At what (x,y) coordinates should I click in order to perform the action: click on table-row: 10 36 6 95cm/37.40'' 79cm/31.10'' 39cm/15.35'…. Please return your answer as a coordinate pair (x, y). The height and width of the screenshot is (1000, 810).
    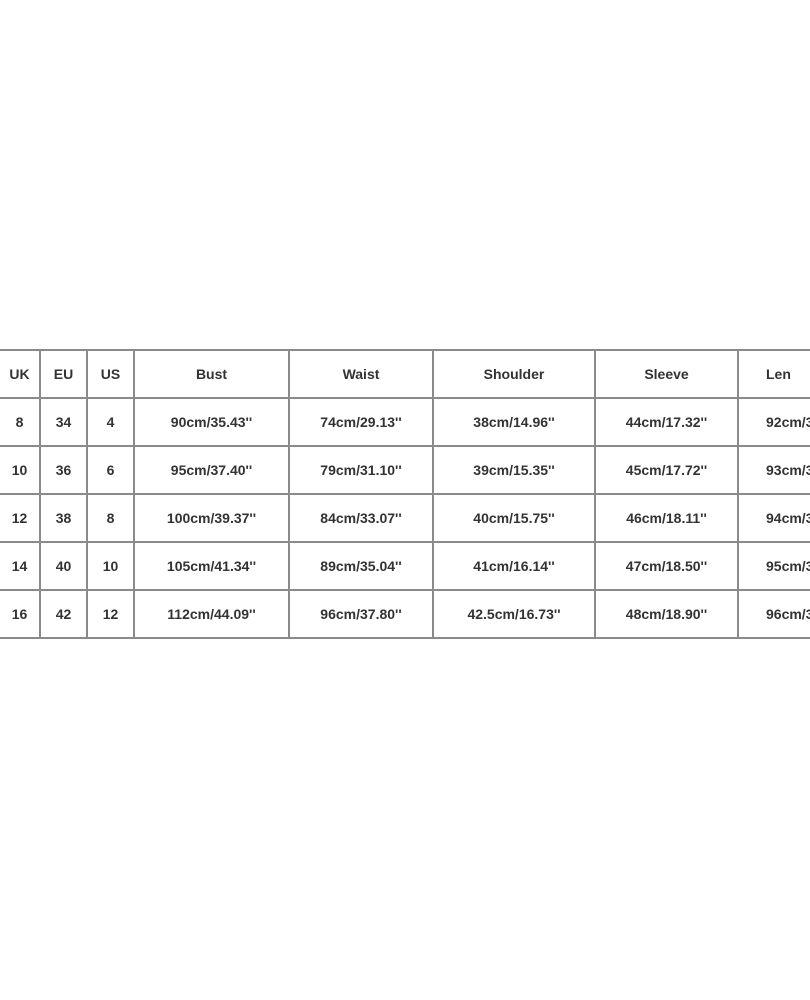
    Looking at the image, I should click on (405, 470).